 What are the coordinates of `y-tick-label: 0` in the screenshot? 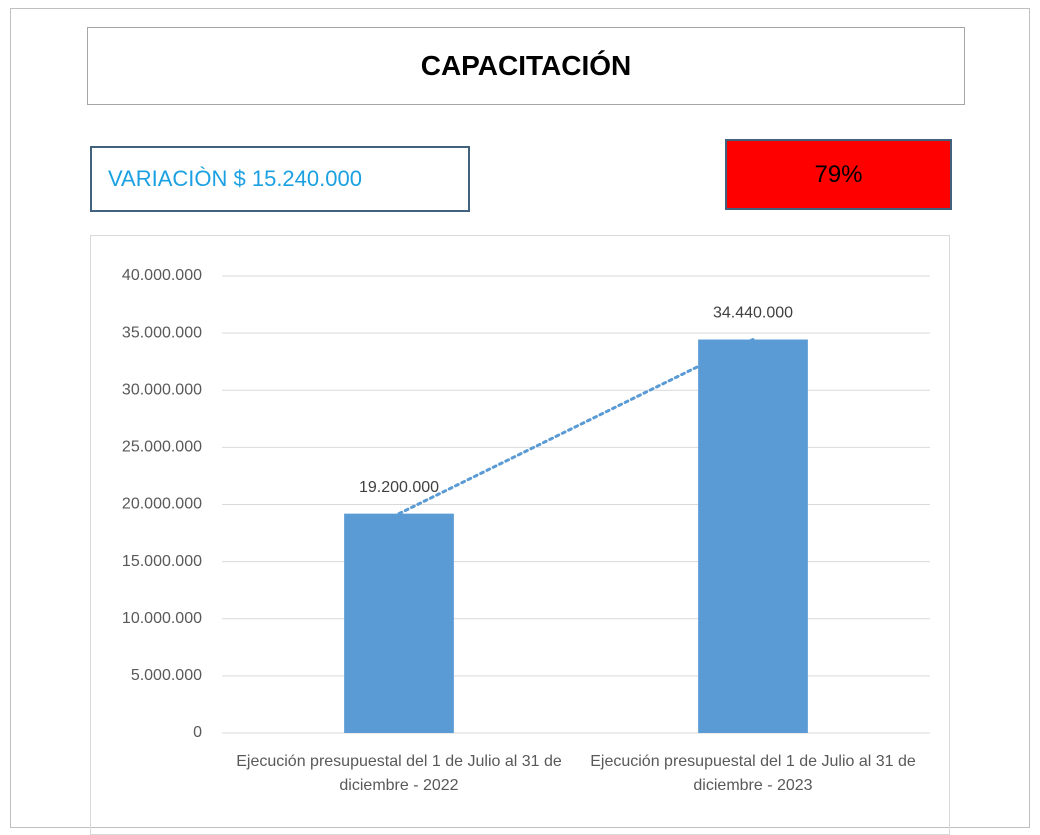 It's located at (197, 732).